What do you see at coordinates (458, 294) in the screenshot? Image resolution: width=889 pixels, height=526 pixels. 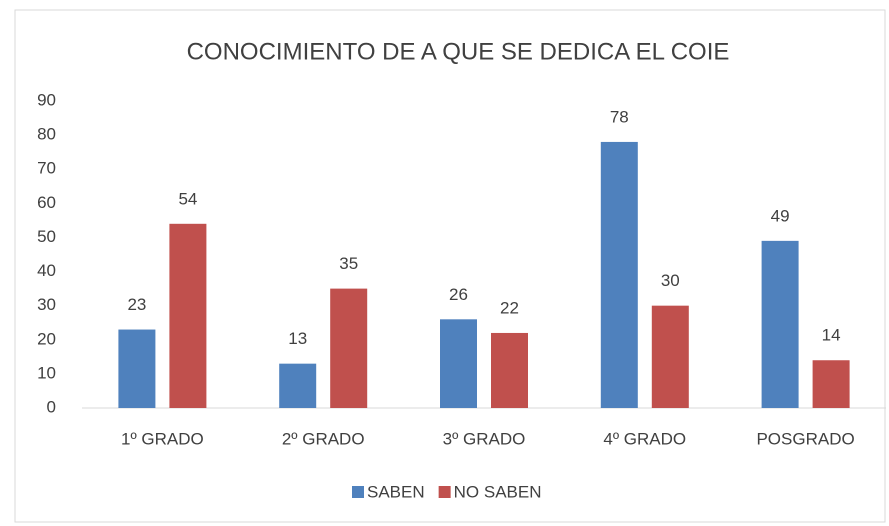 I see `data-label: 26` at bounding box center [458, 294].